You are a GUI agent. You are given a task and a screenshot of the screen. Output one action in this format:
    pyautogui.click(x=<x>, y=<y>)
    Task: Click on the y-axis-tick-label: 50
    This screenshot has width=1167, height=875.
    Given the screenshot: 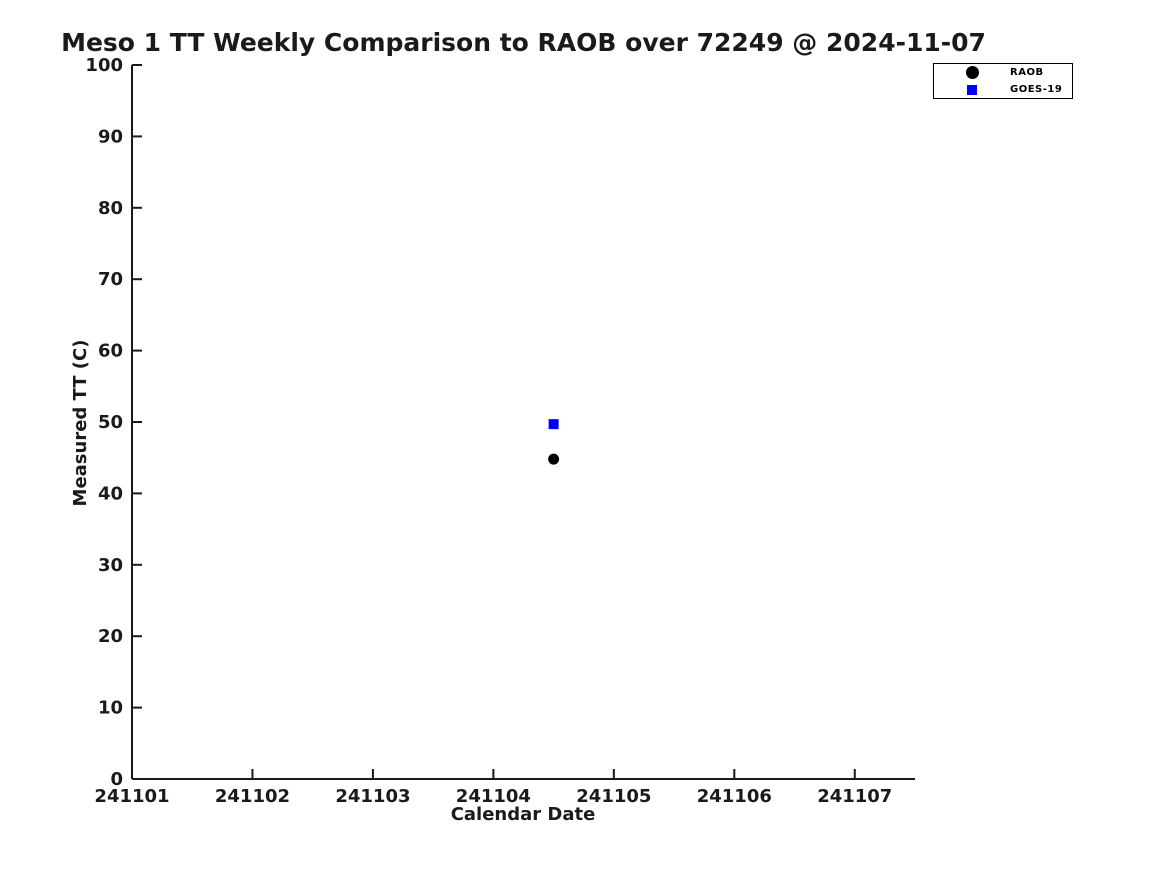 What is the action you would take?
    pyautogui.click(x=110, y=422)
    